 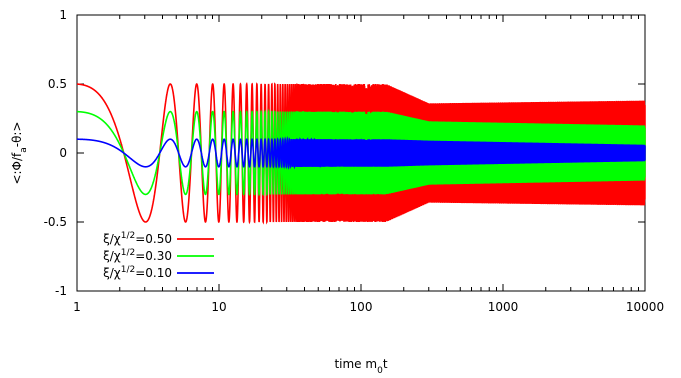 What do you see at coordinates (63, 15) in the screenshot?
I see `y-tick-label: 1` at bounding box center [63, 15].